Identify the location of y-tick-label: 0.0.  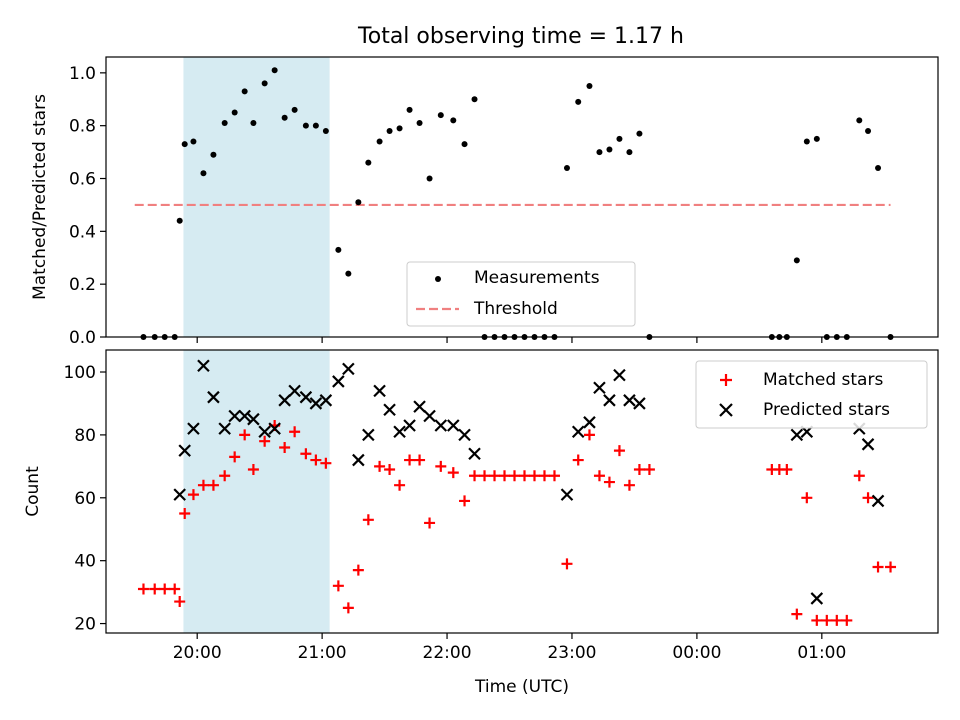
(82, 338).